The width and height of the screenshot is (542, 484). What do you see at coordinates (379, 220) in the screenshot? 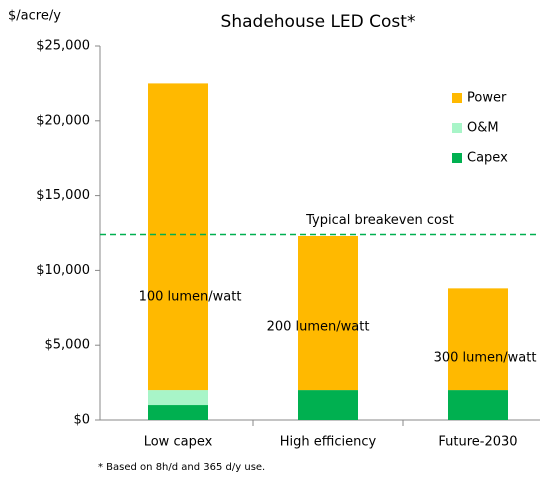
I see `reference-label: Typical breakeven cost` at bounding box center [379, 220].